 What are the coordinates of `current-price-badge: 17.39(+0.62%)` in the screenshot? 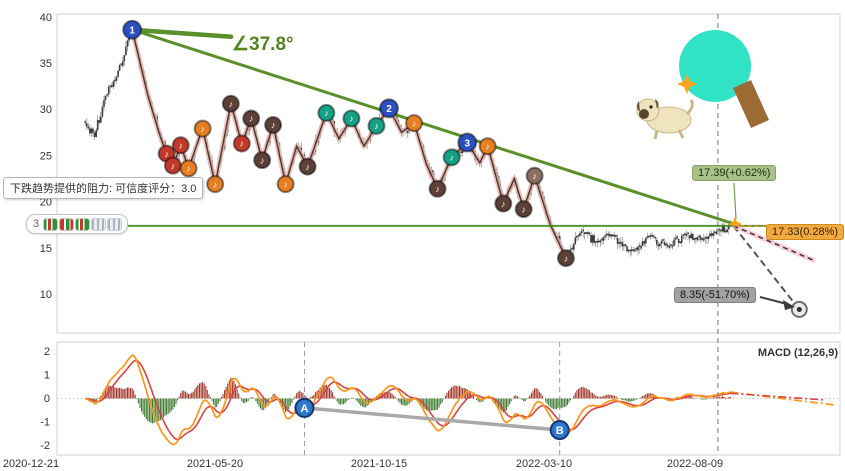 It's located at (734, 173).